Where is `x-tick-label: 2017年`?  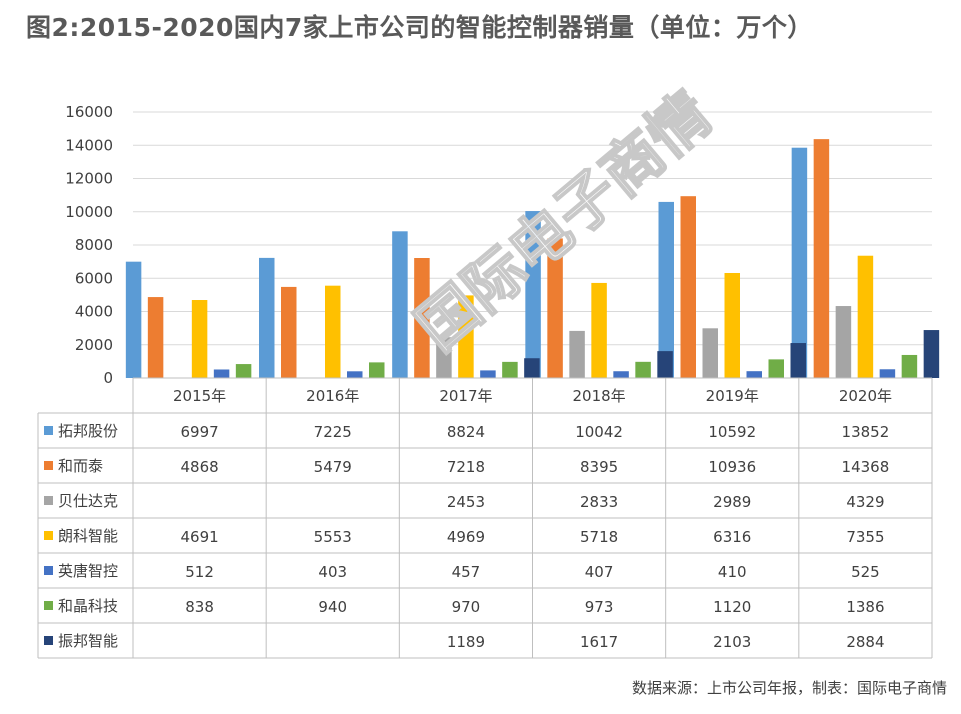
x-tick-label: 2017年 is located at coordinates (465, 396).